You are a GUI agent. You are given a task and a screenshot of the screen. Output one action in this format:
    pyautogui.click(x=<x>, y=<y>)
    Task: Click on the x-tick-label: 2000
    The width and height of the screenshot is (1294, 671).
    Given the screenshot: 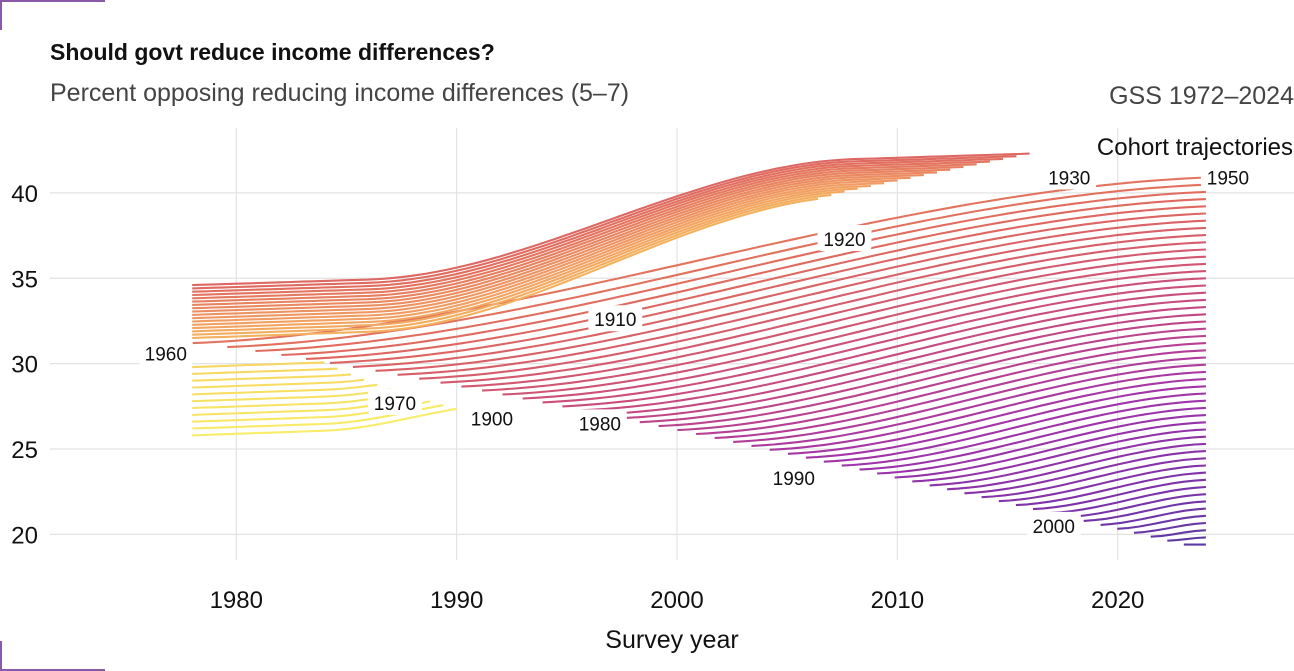 What is the action you would take?
    pyautogui.click(x=676, y=600)
    